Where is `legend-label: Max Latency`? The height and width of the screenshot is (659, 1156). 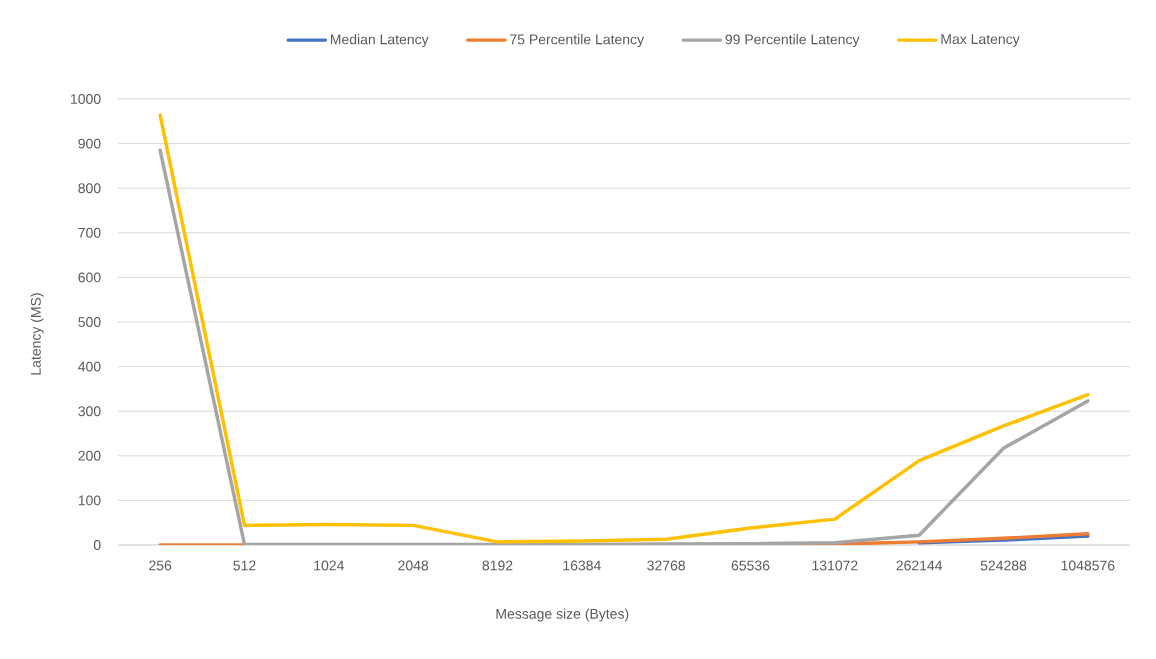
legend-label: Max Latency is located at coordinates (980, 40).